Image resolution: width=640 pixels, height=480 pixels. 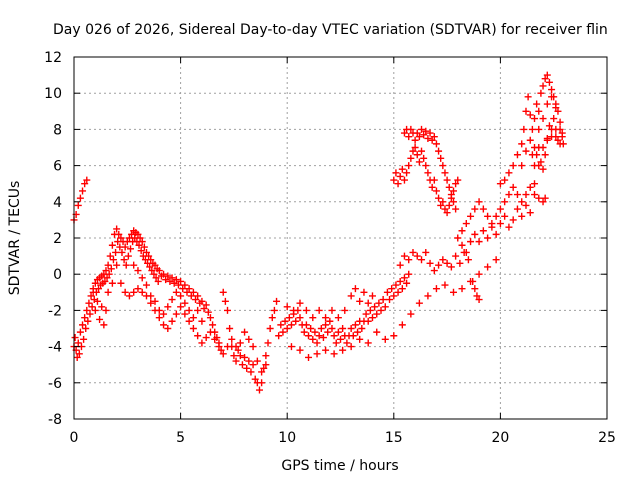 I want to click on y-tick-label: -2, so click(x=55, y=311).